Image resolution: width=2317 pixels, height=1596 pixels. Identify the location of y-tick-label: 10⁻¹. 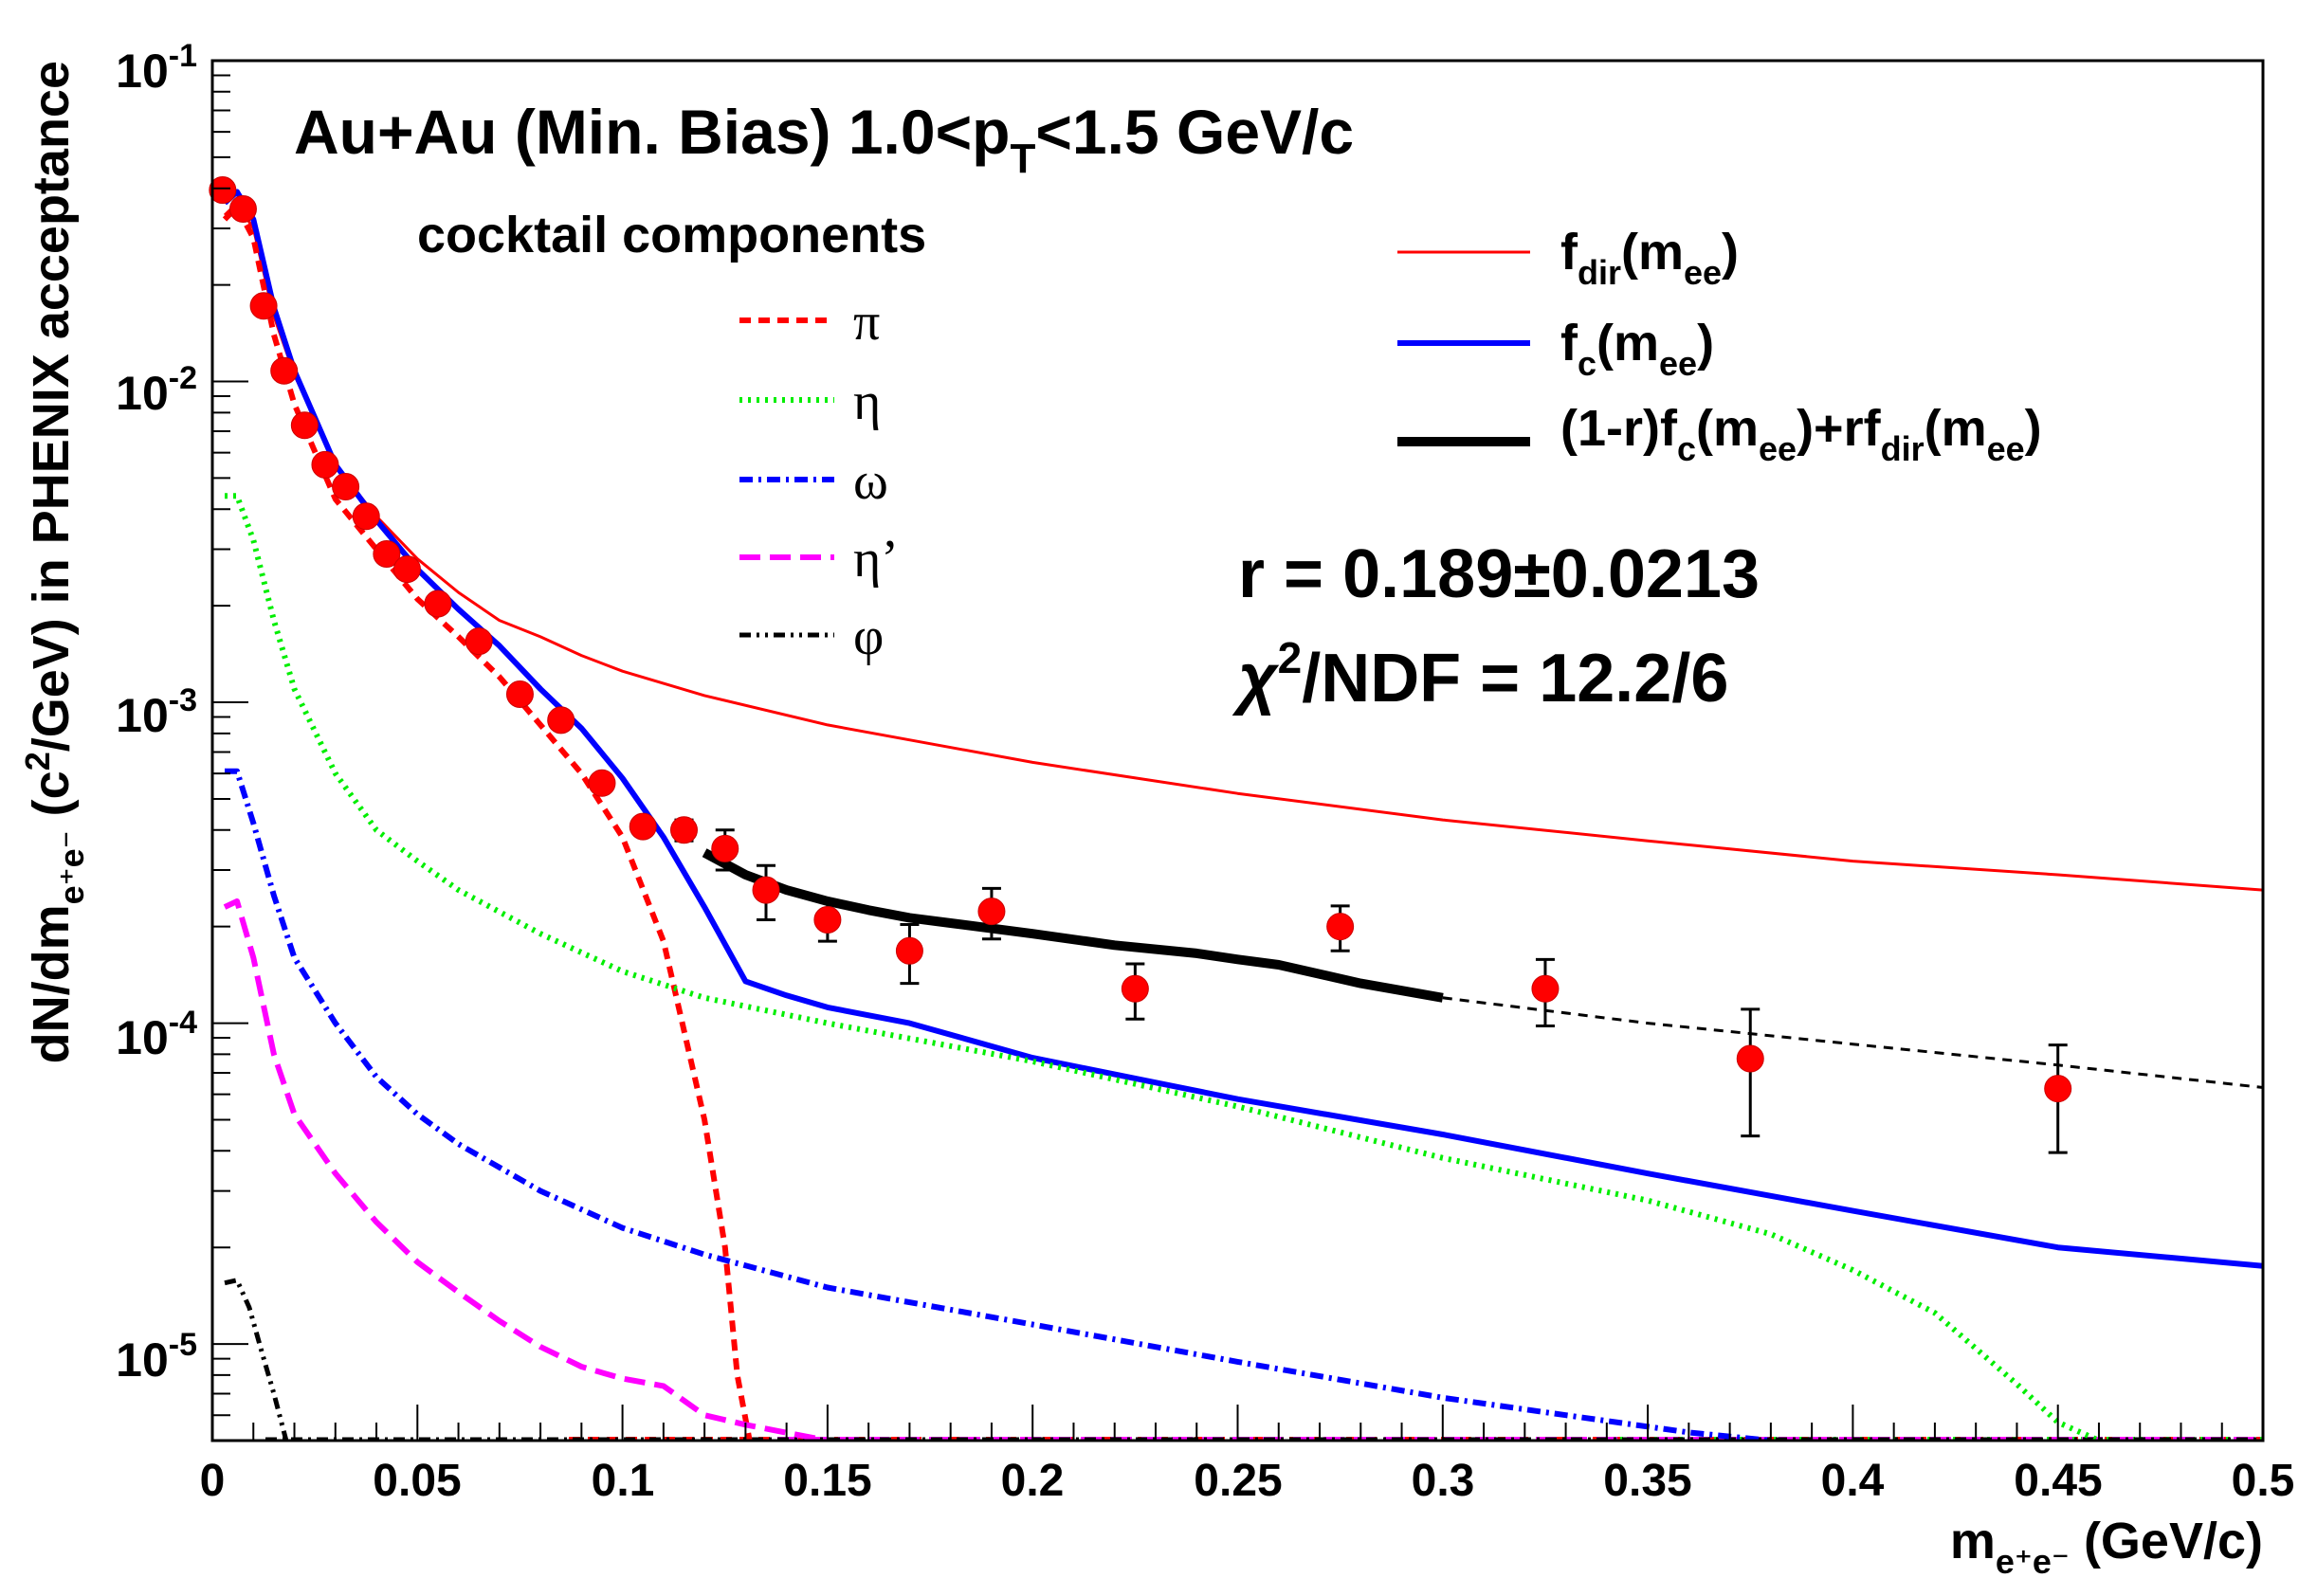
(156, 68).